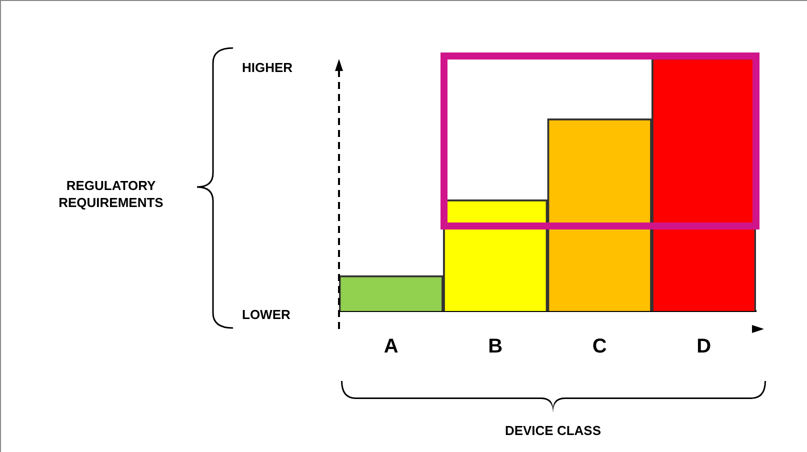 Image resolution: width=807 pixels, height=452 pixels. I want to click on text: HIGHER, so click(267, 67).